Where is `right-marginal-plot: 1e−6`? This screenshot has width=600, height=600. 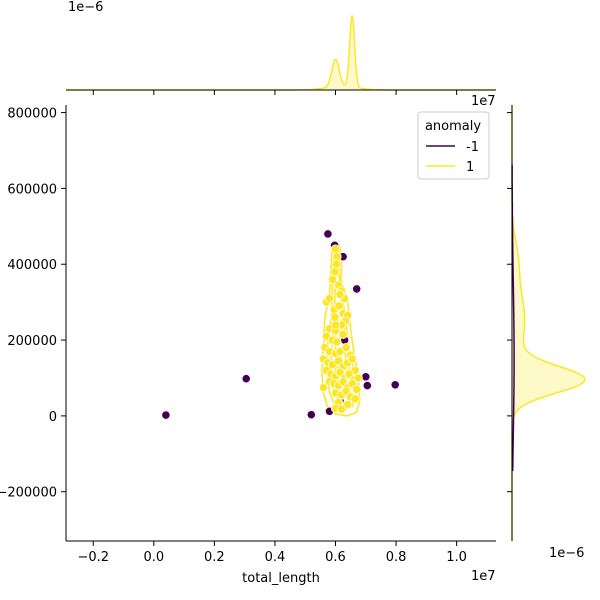 right-marginal-plot: 1e−6 is located at coordinates (546, 333).